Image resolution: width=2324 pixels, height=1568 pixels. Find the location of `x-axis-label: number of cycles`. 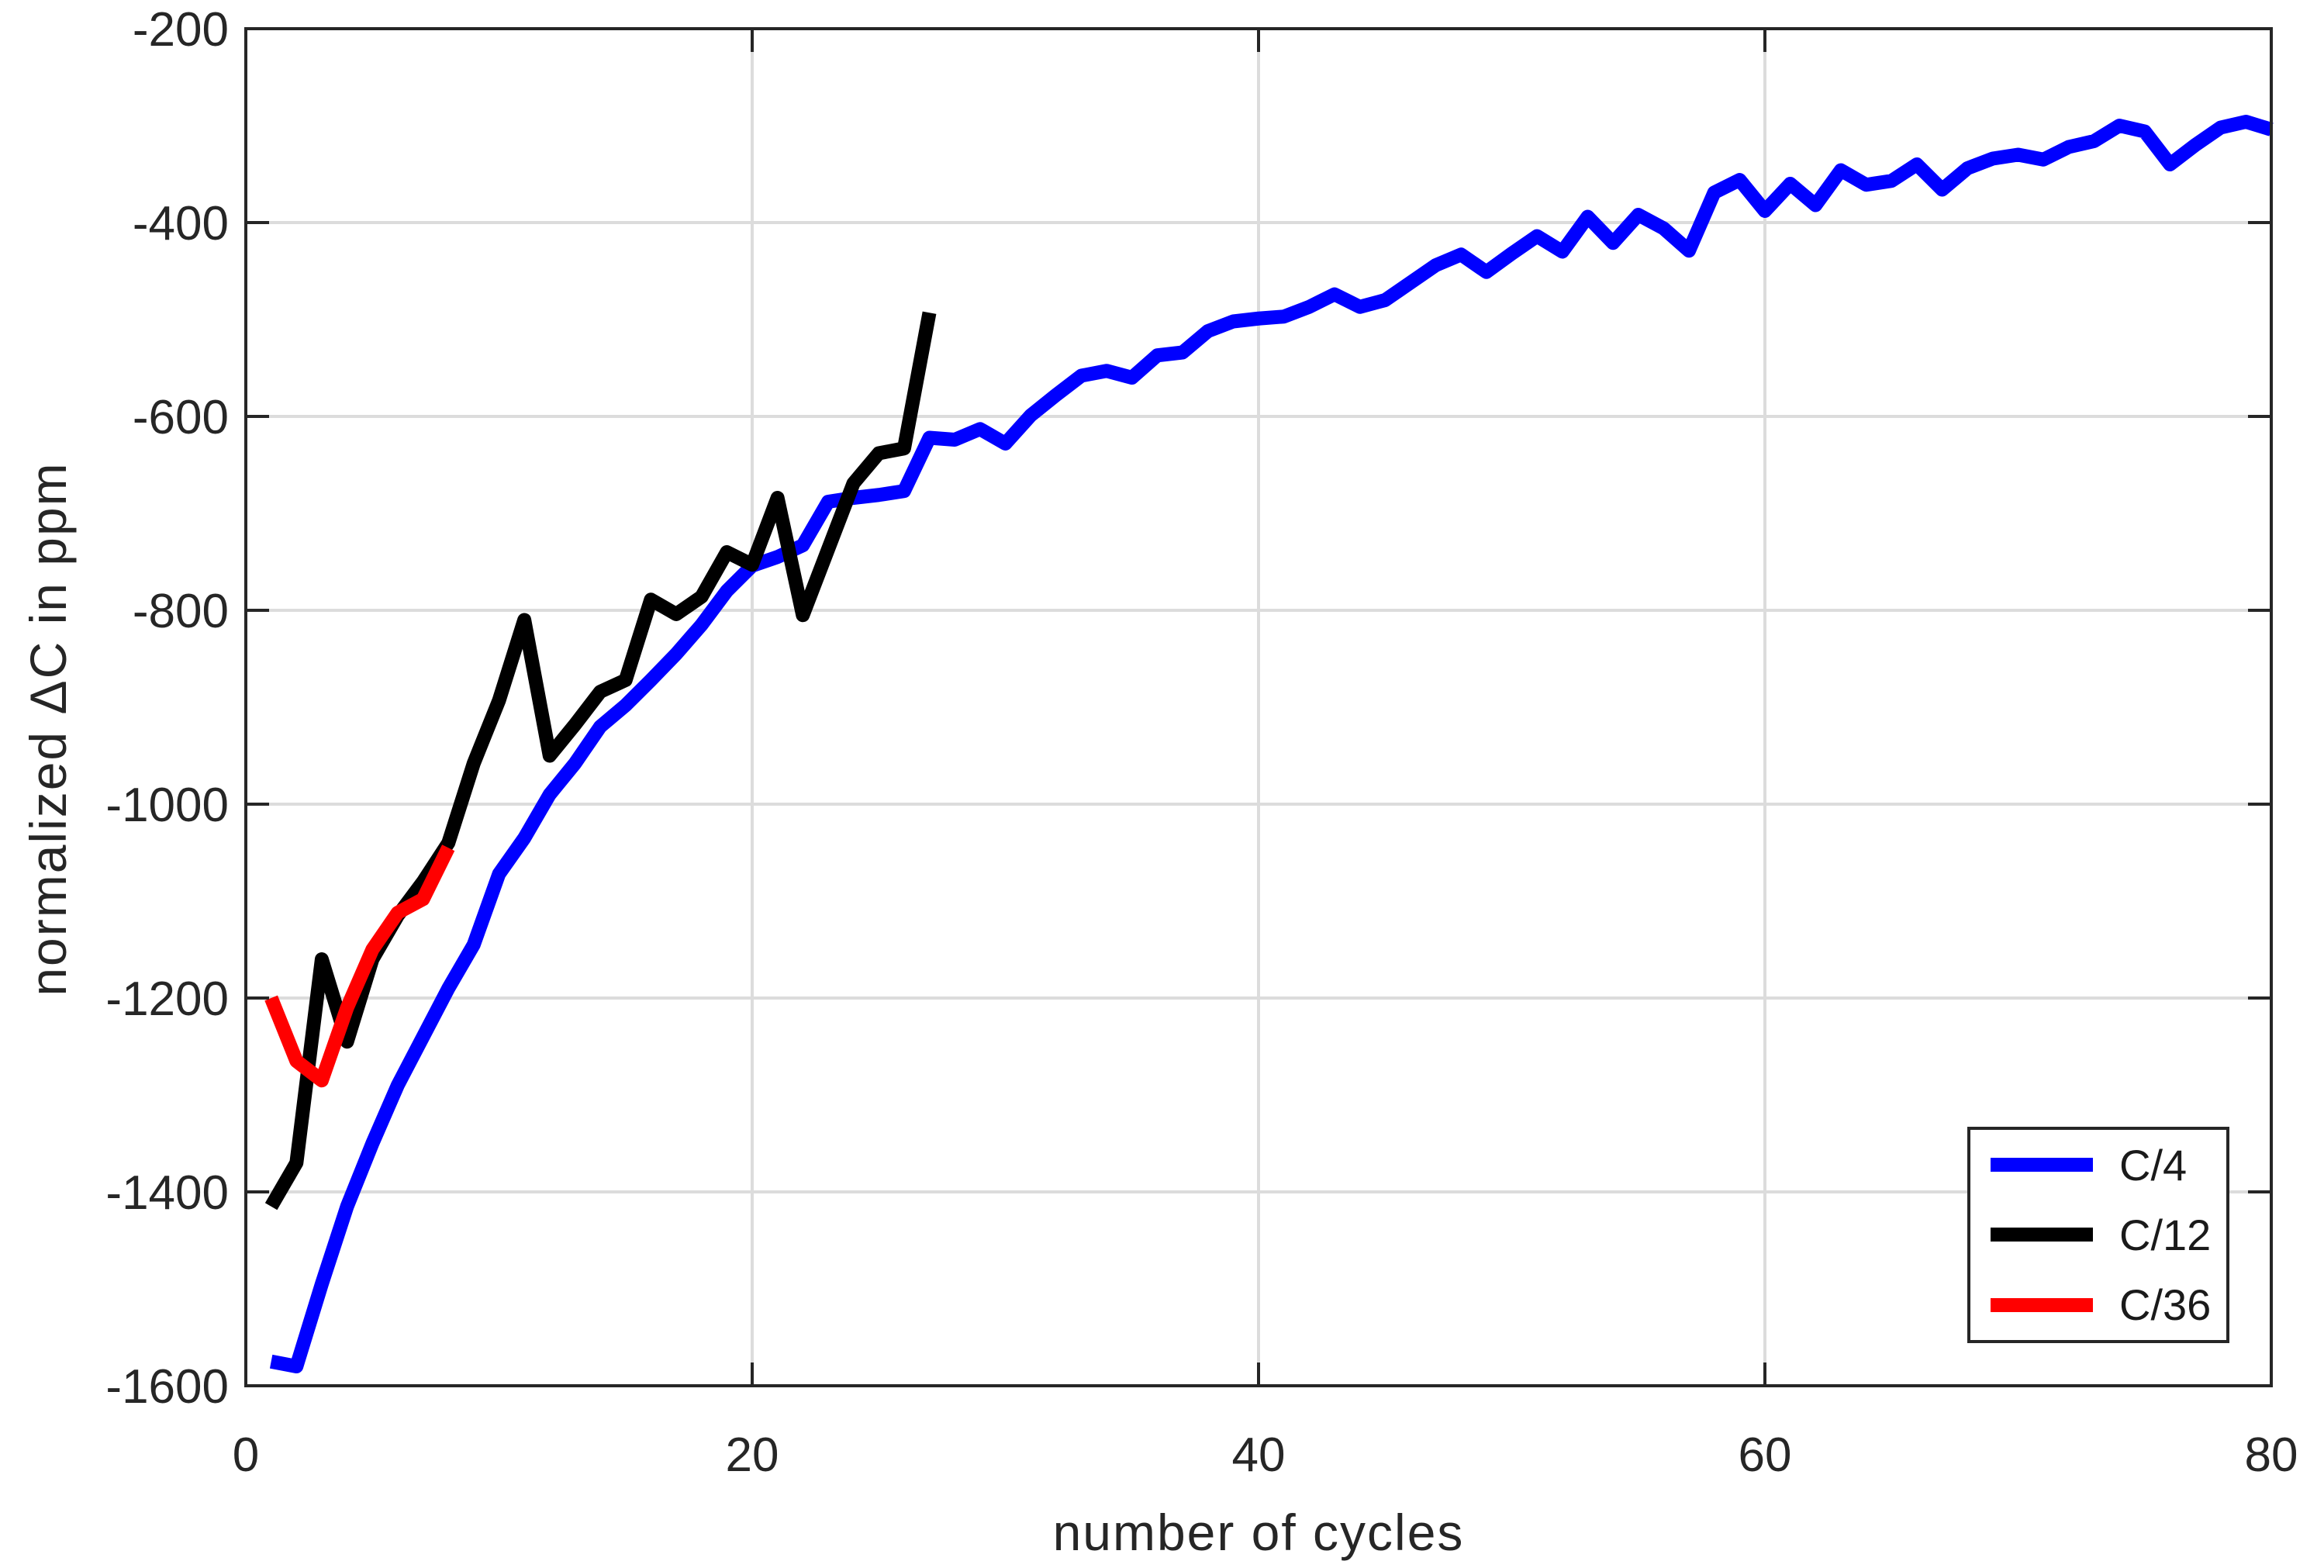

x-axis-label: number of cycles is located at coordinates (1258, 1532).